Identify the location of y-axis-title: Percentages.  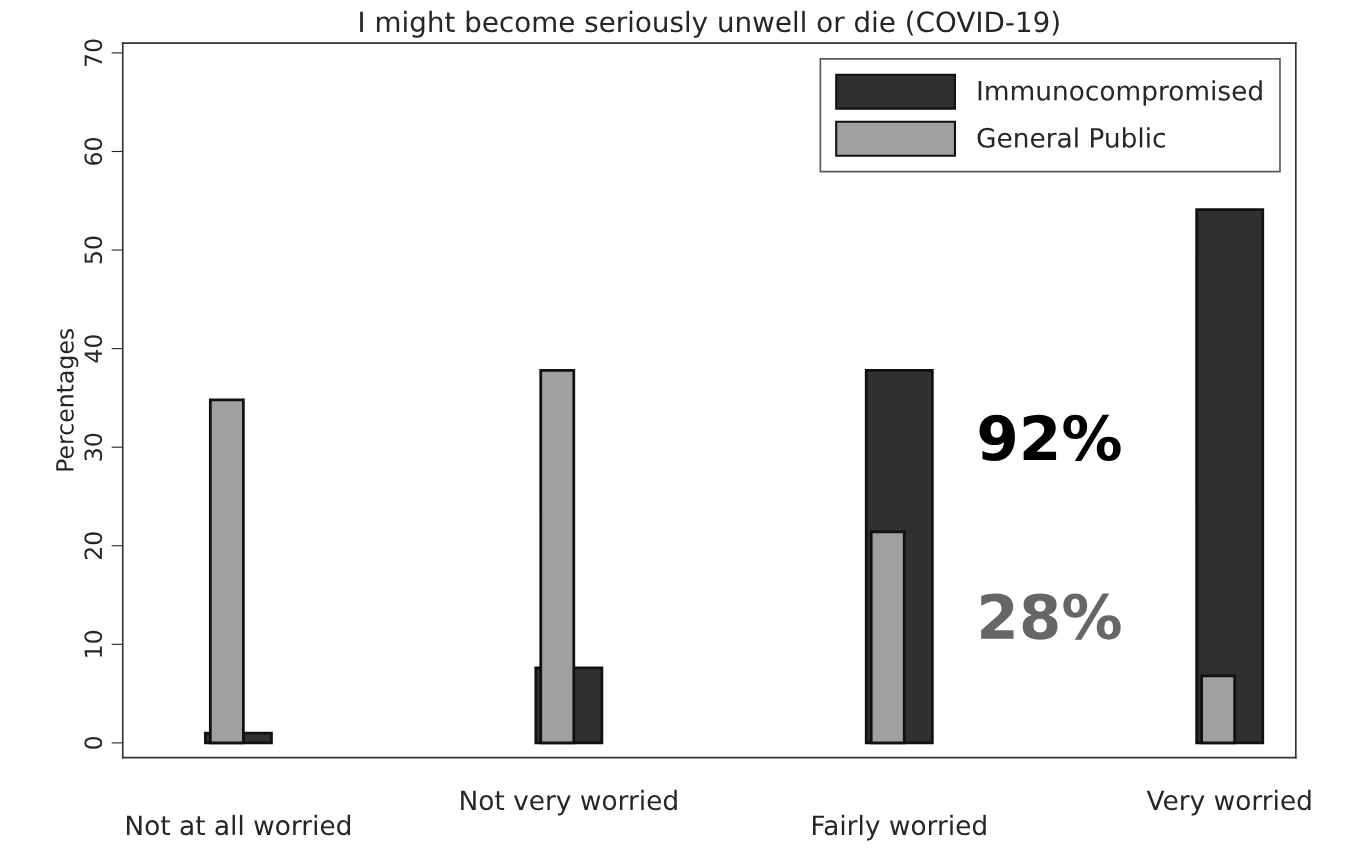
(67, 399).